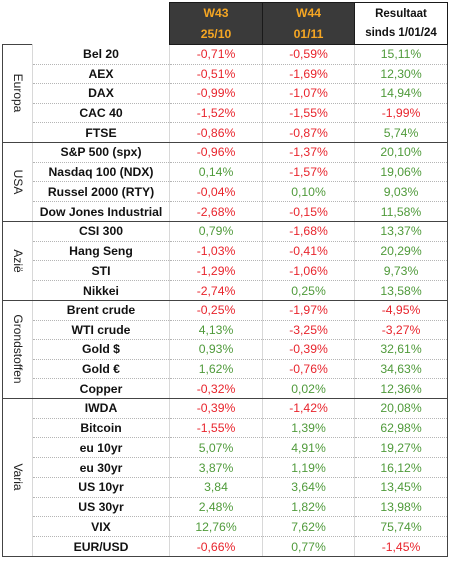 This screenshot has height=575, width=455. I want to click on ytd-value: 15,11%, so click(401, 54).